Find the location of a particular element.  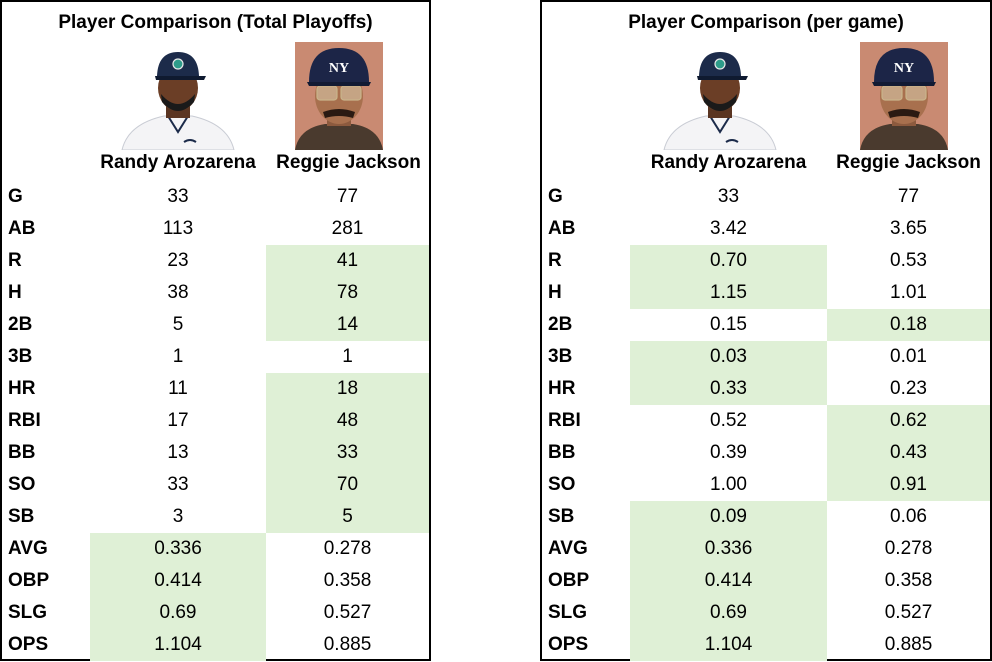

jackson-value: 5 is located at coordinates (347, 517).